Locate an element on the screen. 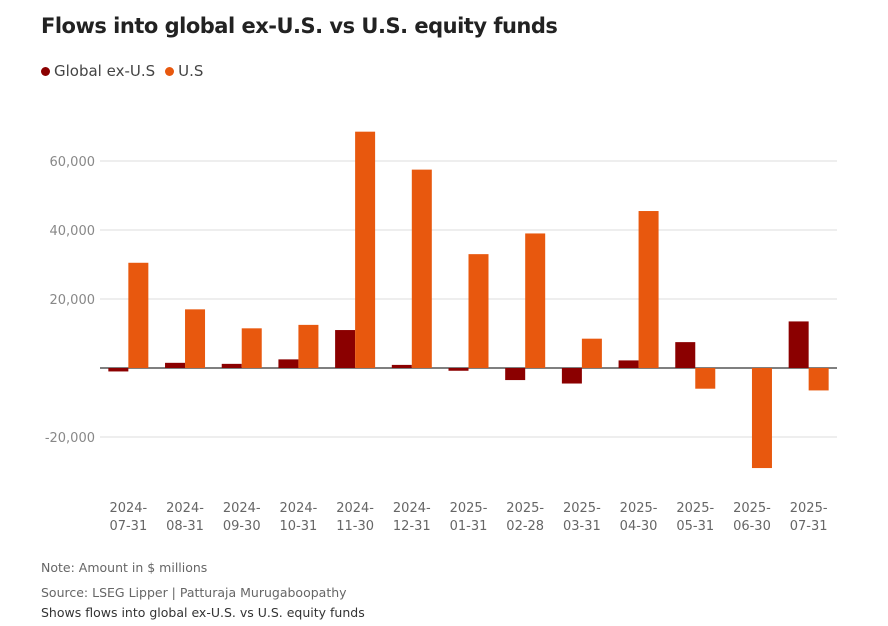 This screenshot has width=888, height=626. x-tick-label: 03-31 is located at coordinates (582, 526).